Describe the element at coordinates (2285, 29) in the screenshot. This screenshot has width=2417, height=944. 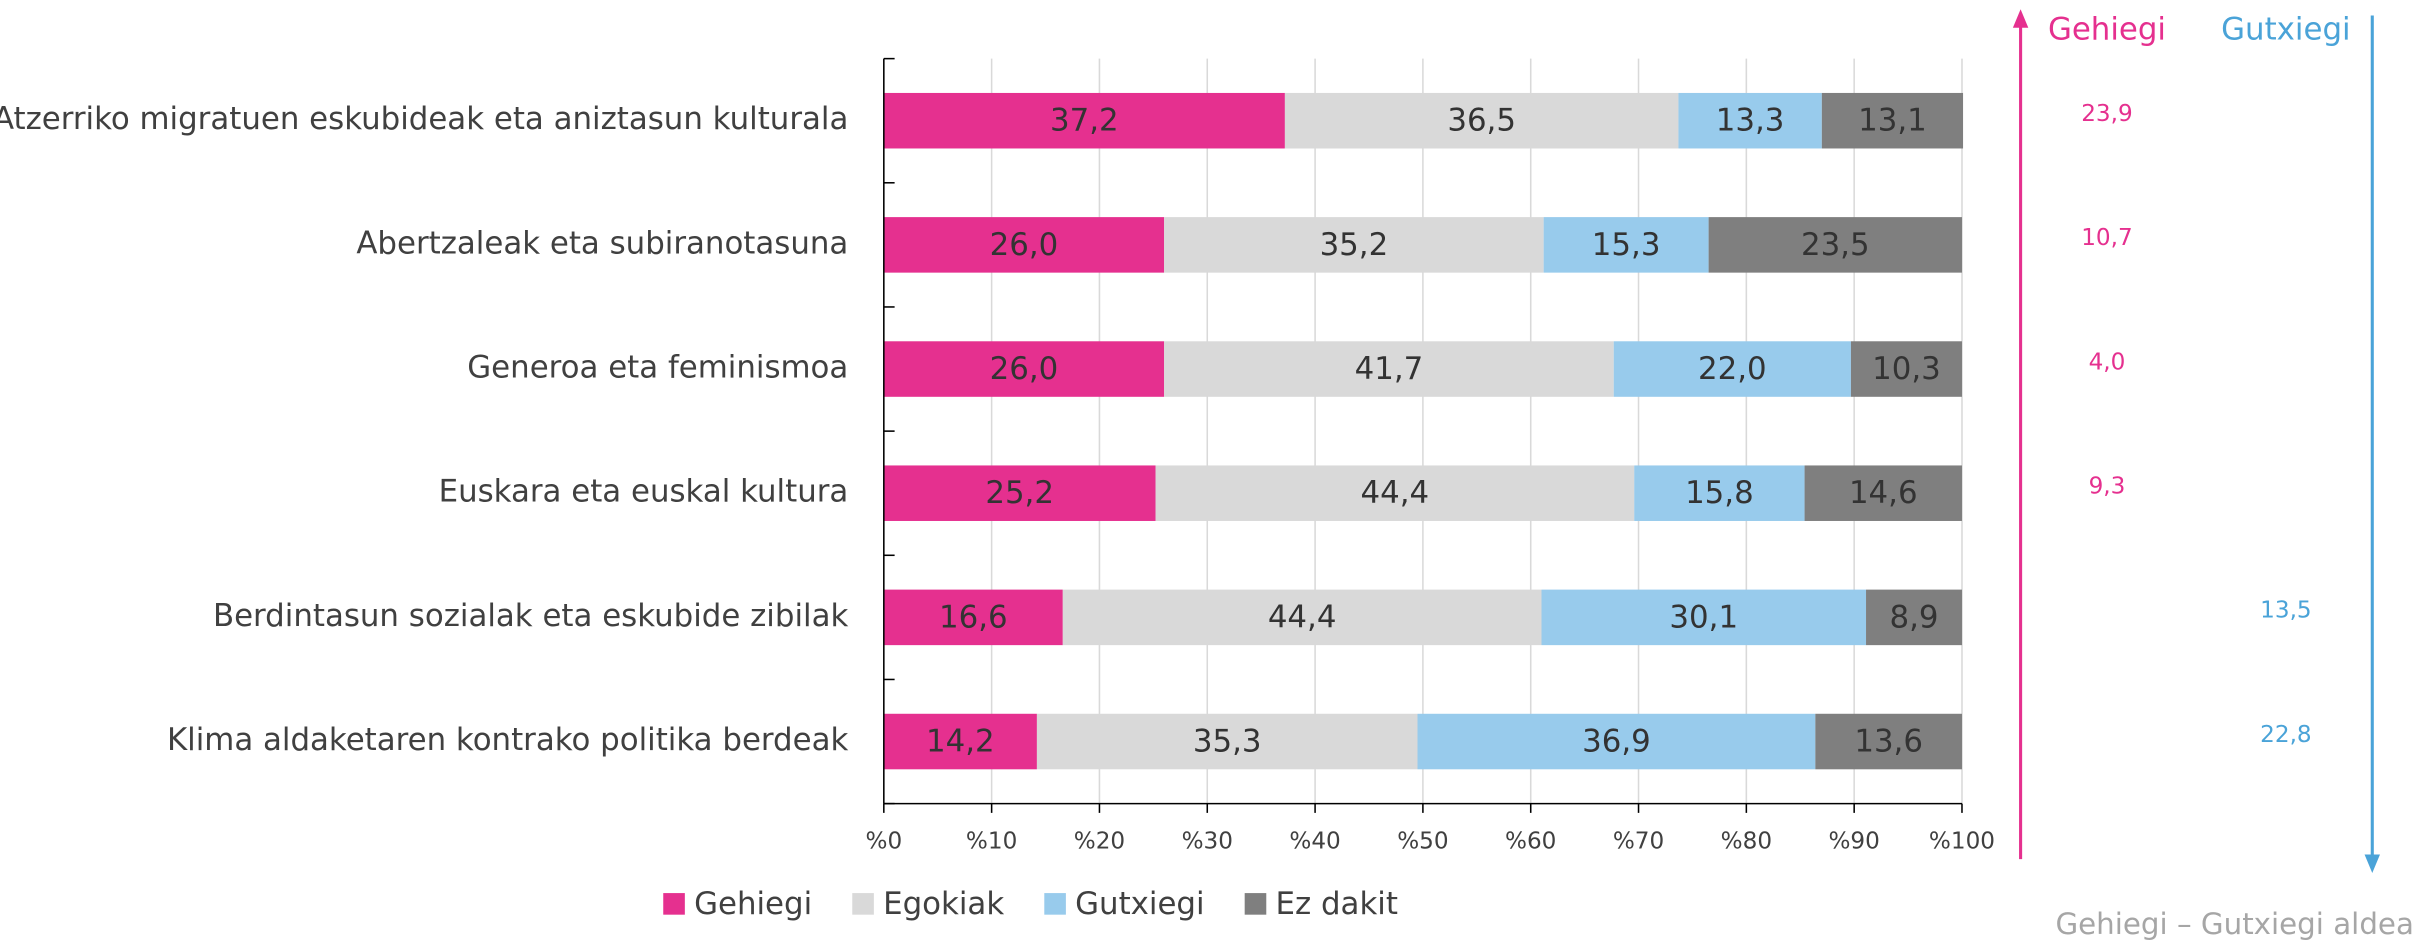
I see `annotation-header: Gutxiegi` at that location.